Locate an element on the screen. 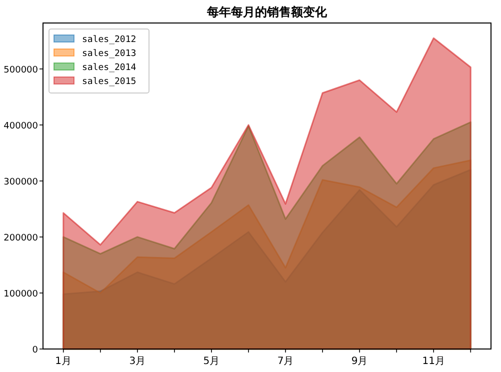 This screenshot has height=372, width=501. x-tick-label: 1月 is located at coordinates (63, 361).